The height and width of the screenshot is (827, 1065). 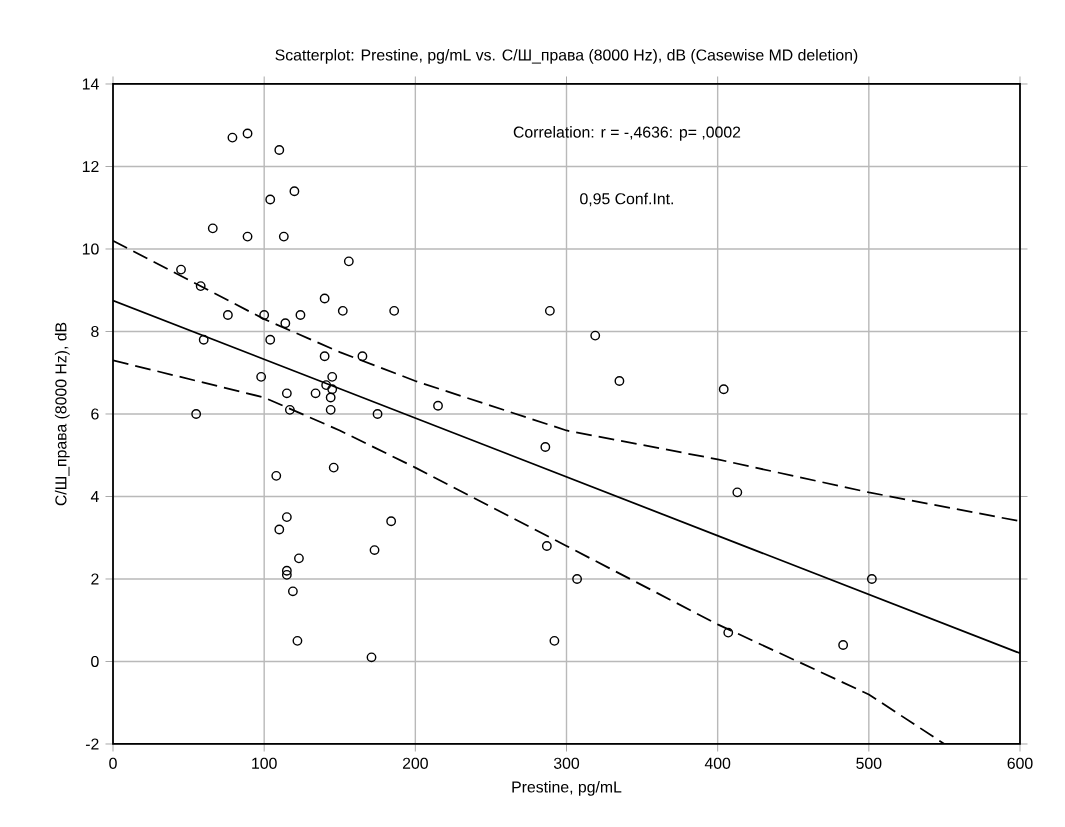 What do you see at coordinates (627, 133) in the screenshot?
I see `annotation: Correlation: r = -,4636: p= ,0002` at bounding box center [627, 133].